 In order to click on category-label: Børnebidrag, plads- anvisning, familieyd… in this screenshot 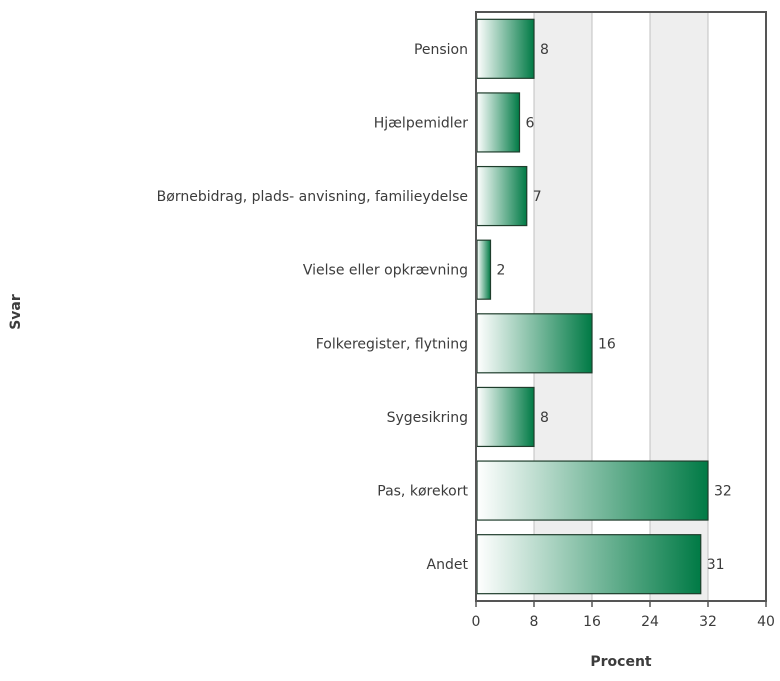, I will do `click(312, 197)`.